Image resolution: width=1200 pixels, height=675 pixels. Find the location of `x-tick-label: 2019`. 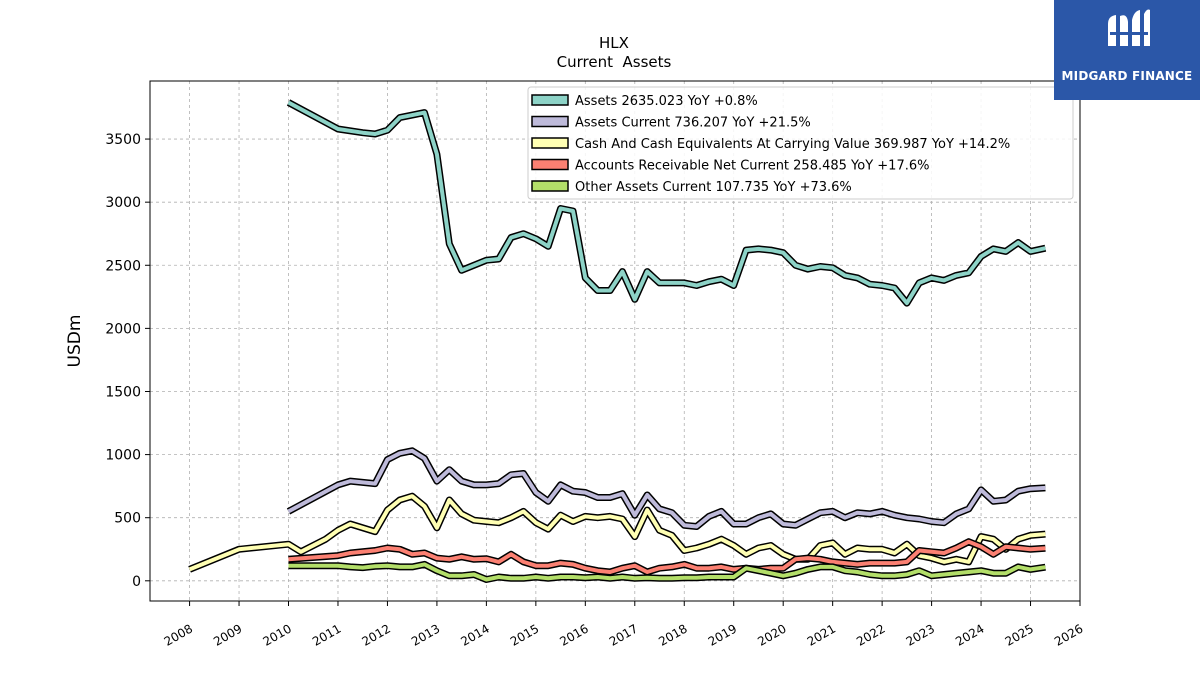

x-tick-label: 2019 is located at coordinates (722, 634).